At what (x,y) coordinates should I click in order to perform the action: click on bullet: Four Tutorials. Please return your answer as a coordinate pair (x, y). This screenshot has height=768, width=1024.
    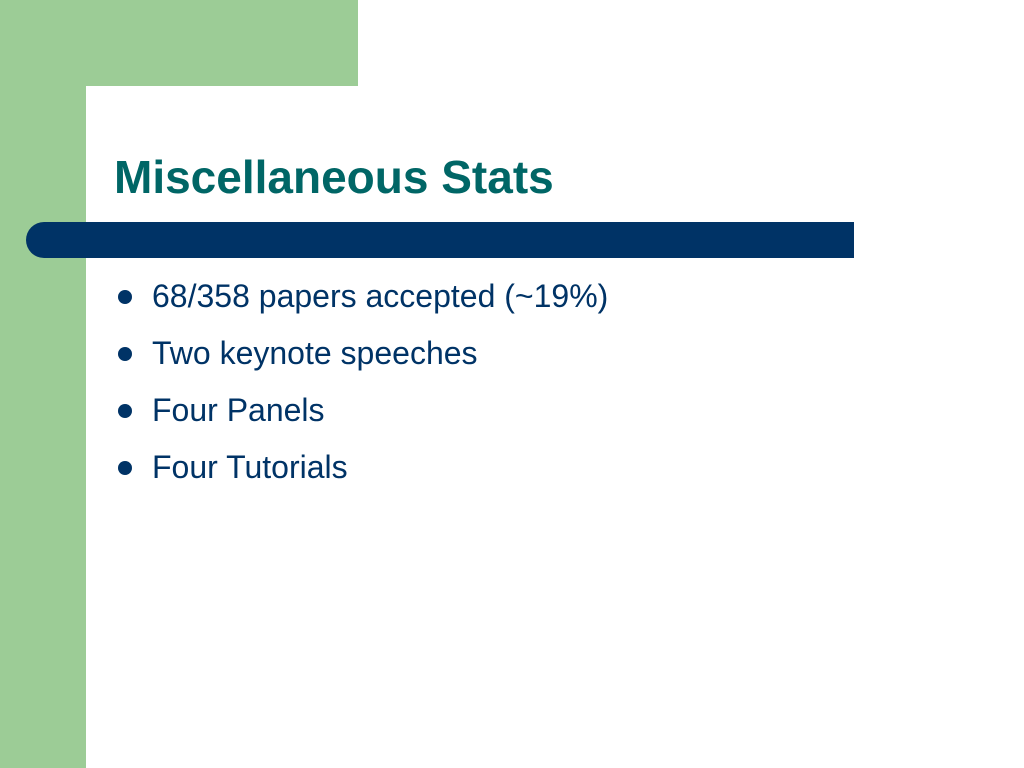
    Looking at the image, I should click on (361, 467).